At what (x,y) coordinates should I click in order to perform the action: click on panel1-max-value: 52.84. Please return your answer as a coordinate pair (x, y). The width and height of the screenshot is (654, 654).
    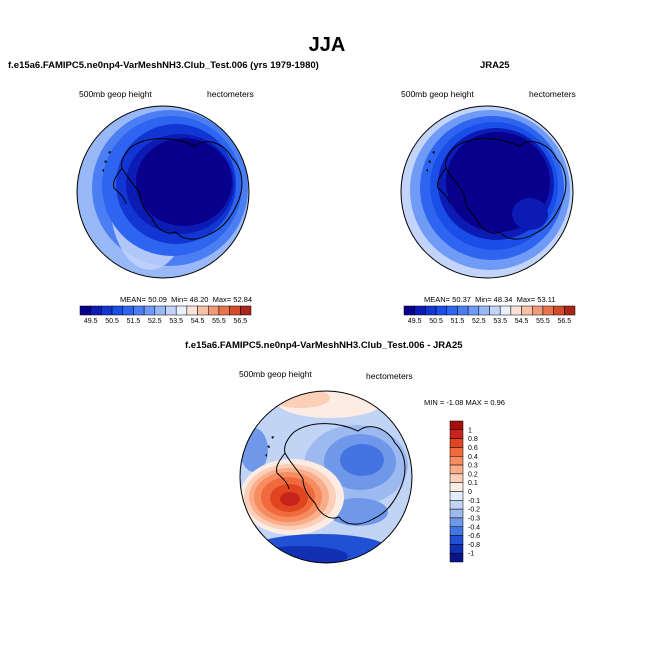
    Looking at the image, I should click on (243, 299).